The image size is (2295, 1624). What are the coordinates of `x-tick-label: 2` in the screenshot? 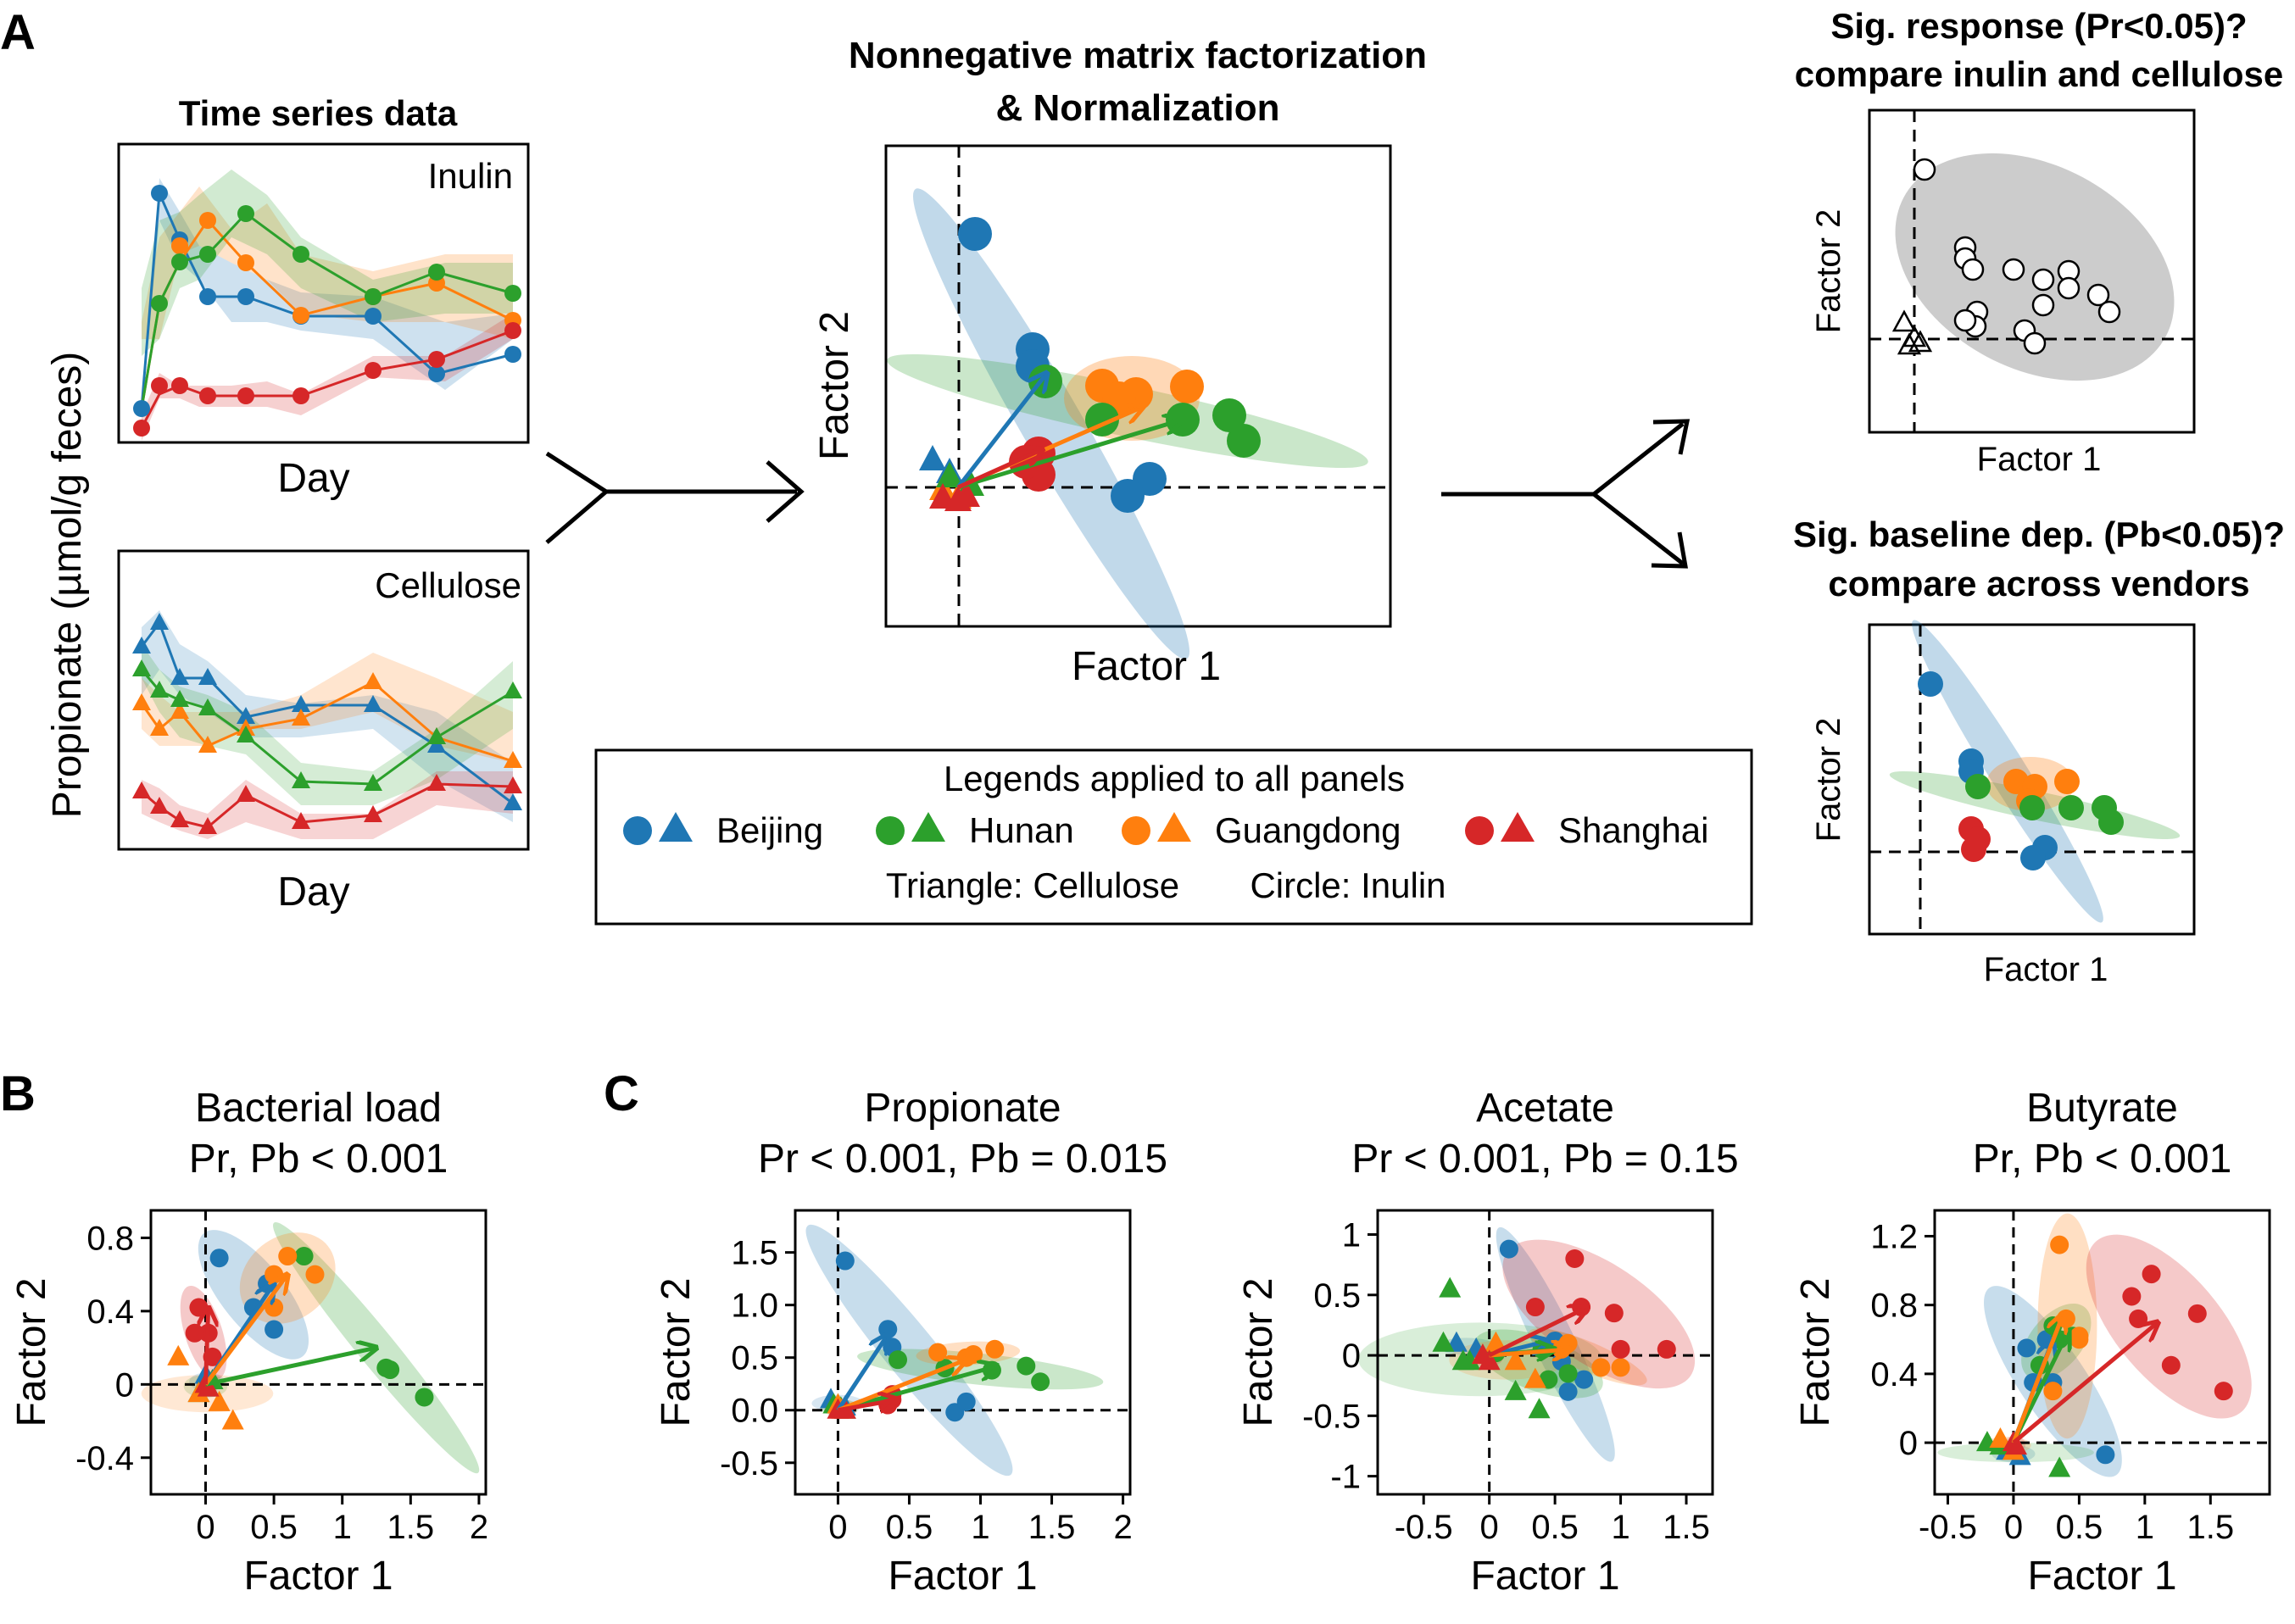 It's located at (1122, 1527).